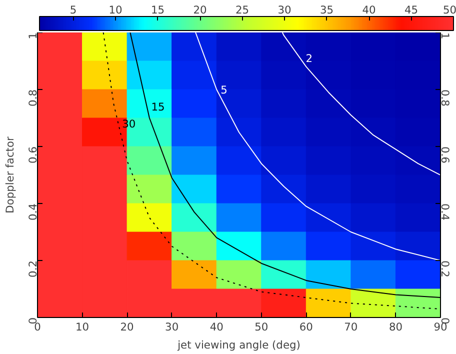 The height and width of the screenshot is (354, 456). Describe the element at coordinates (395, 327) in the screenshot. I see `x-tick-label: 80` at that location.